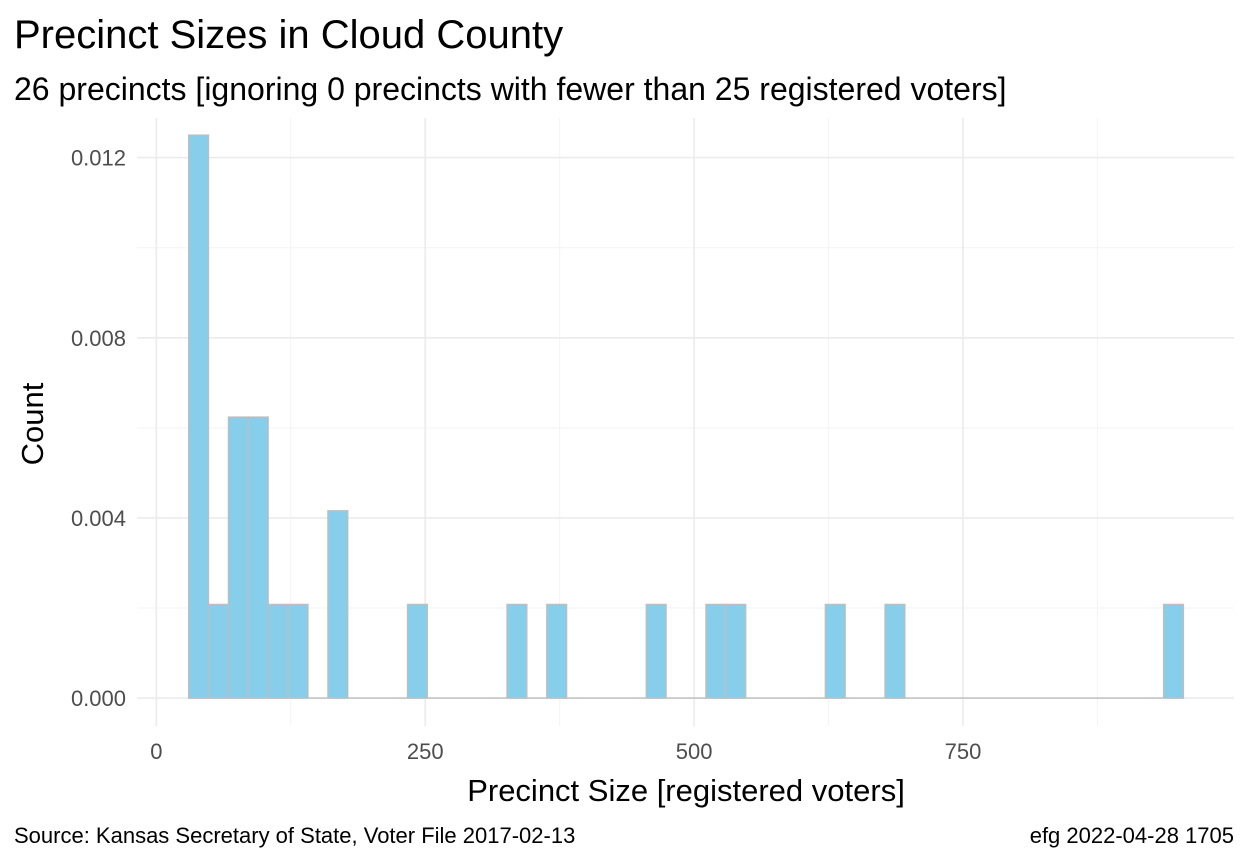 Image resolution: width=1248 pixels, height=864 pixels. What do you see at coordinates (1132, 835) in the screenshot?
I see `author-caption: efg 2022-04-28 1705` at bounding box center [1132, 835].